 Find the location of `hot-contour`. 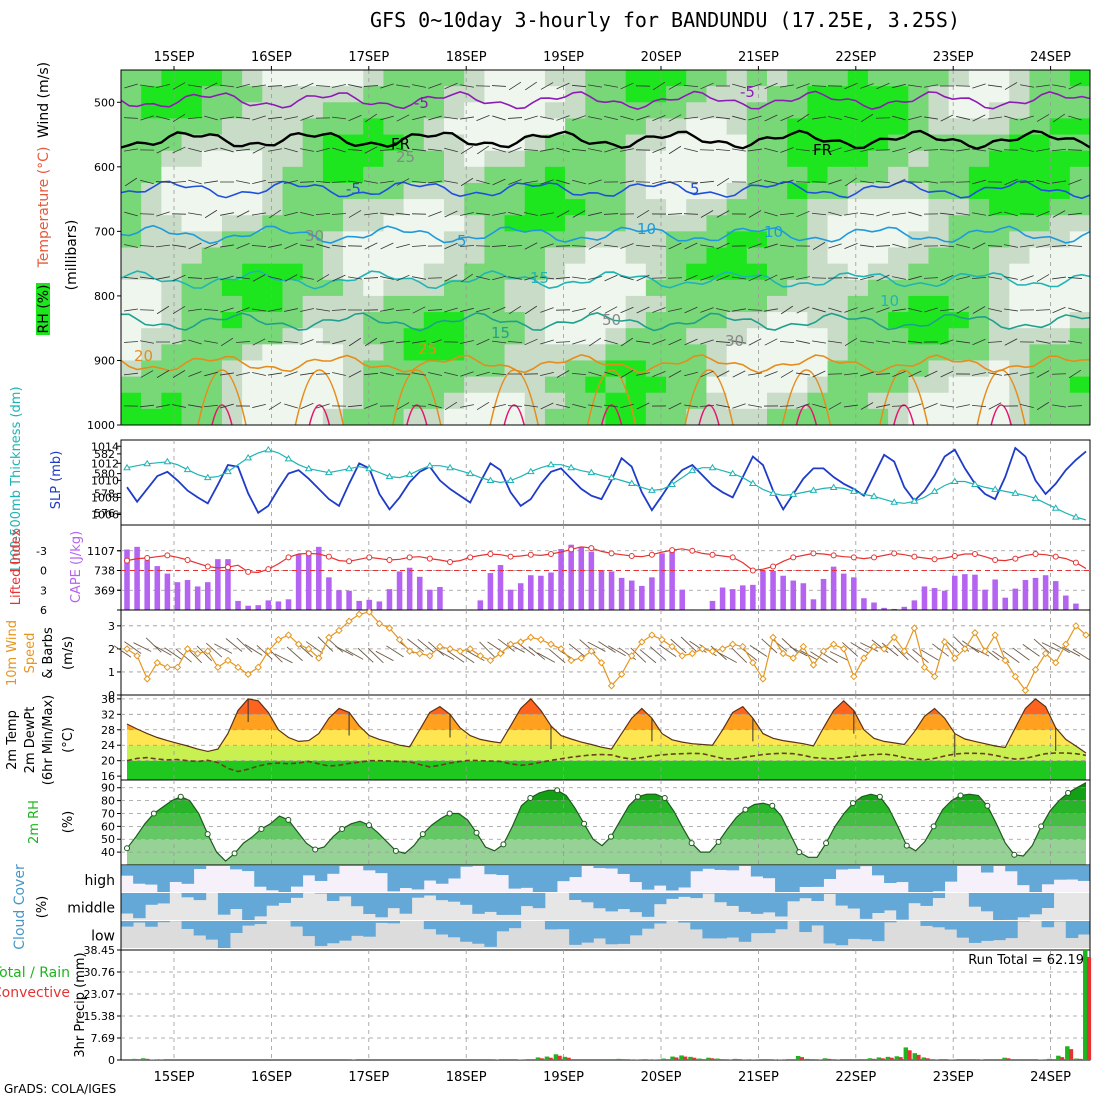

hot-contour is located at coordinates (709, 415).